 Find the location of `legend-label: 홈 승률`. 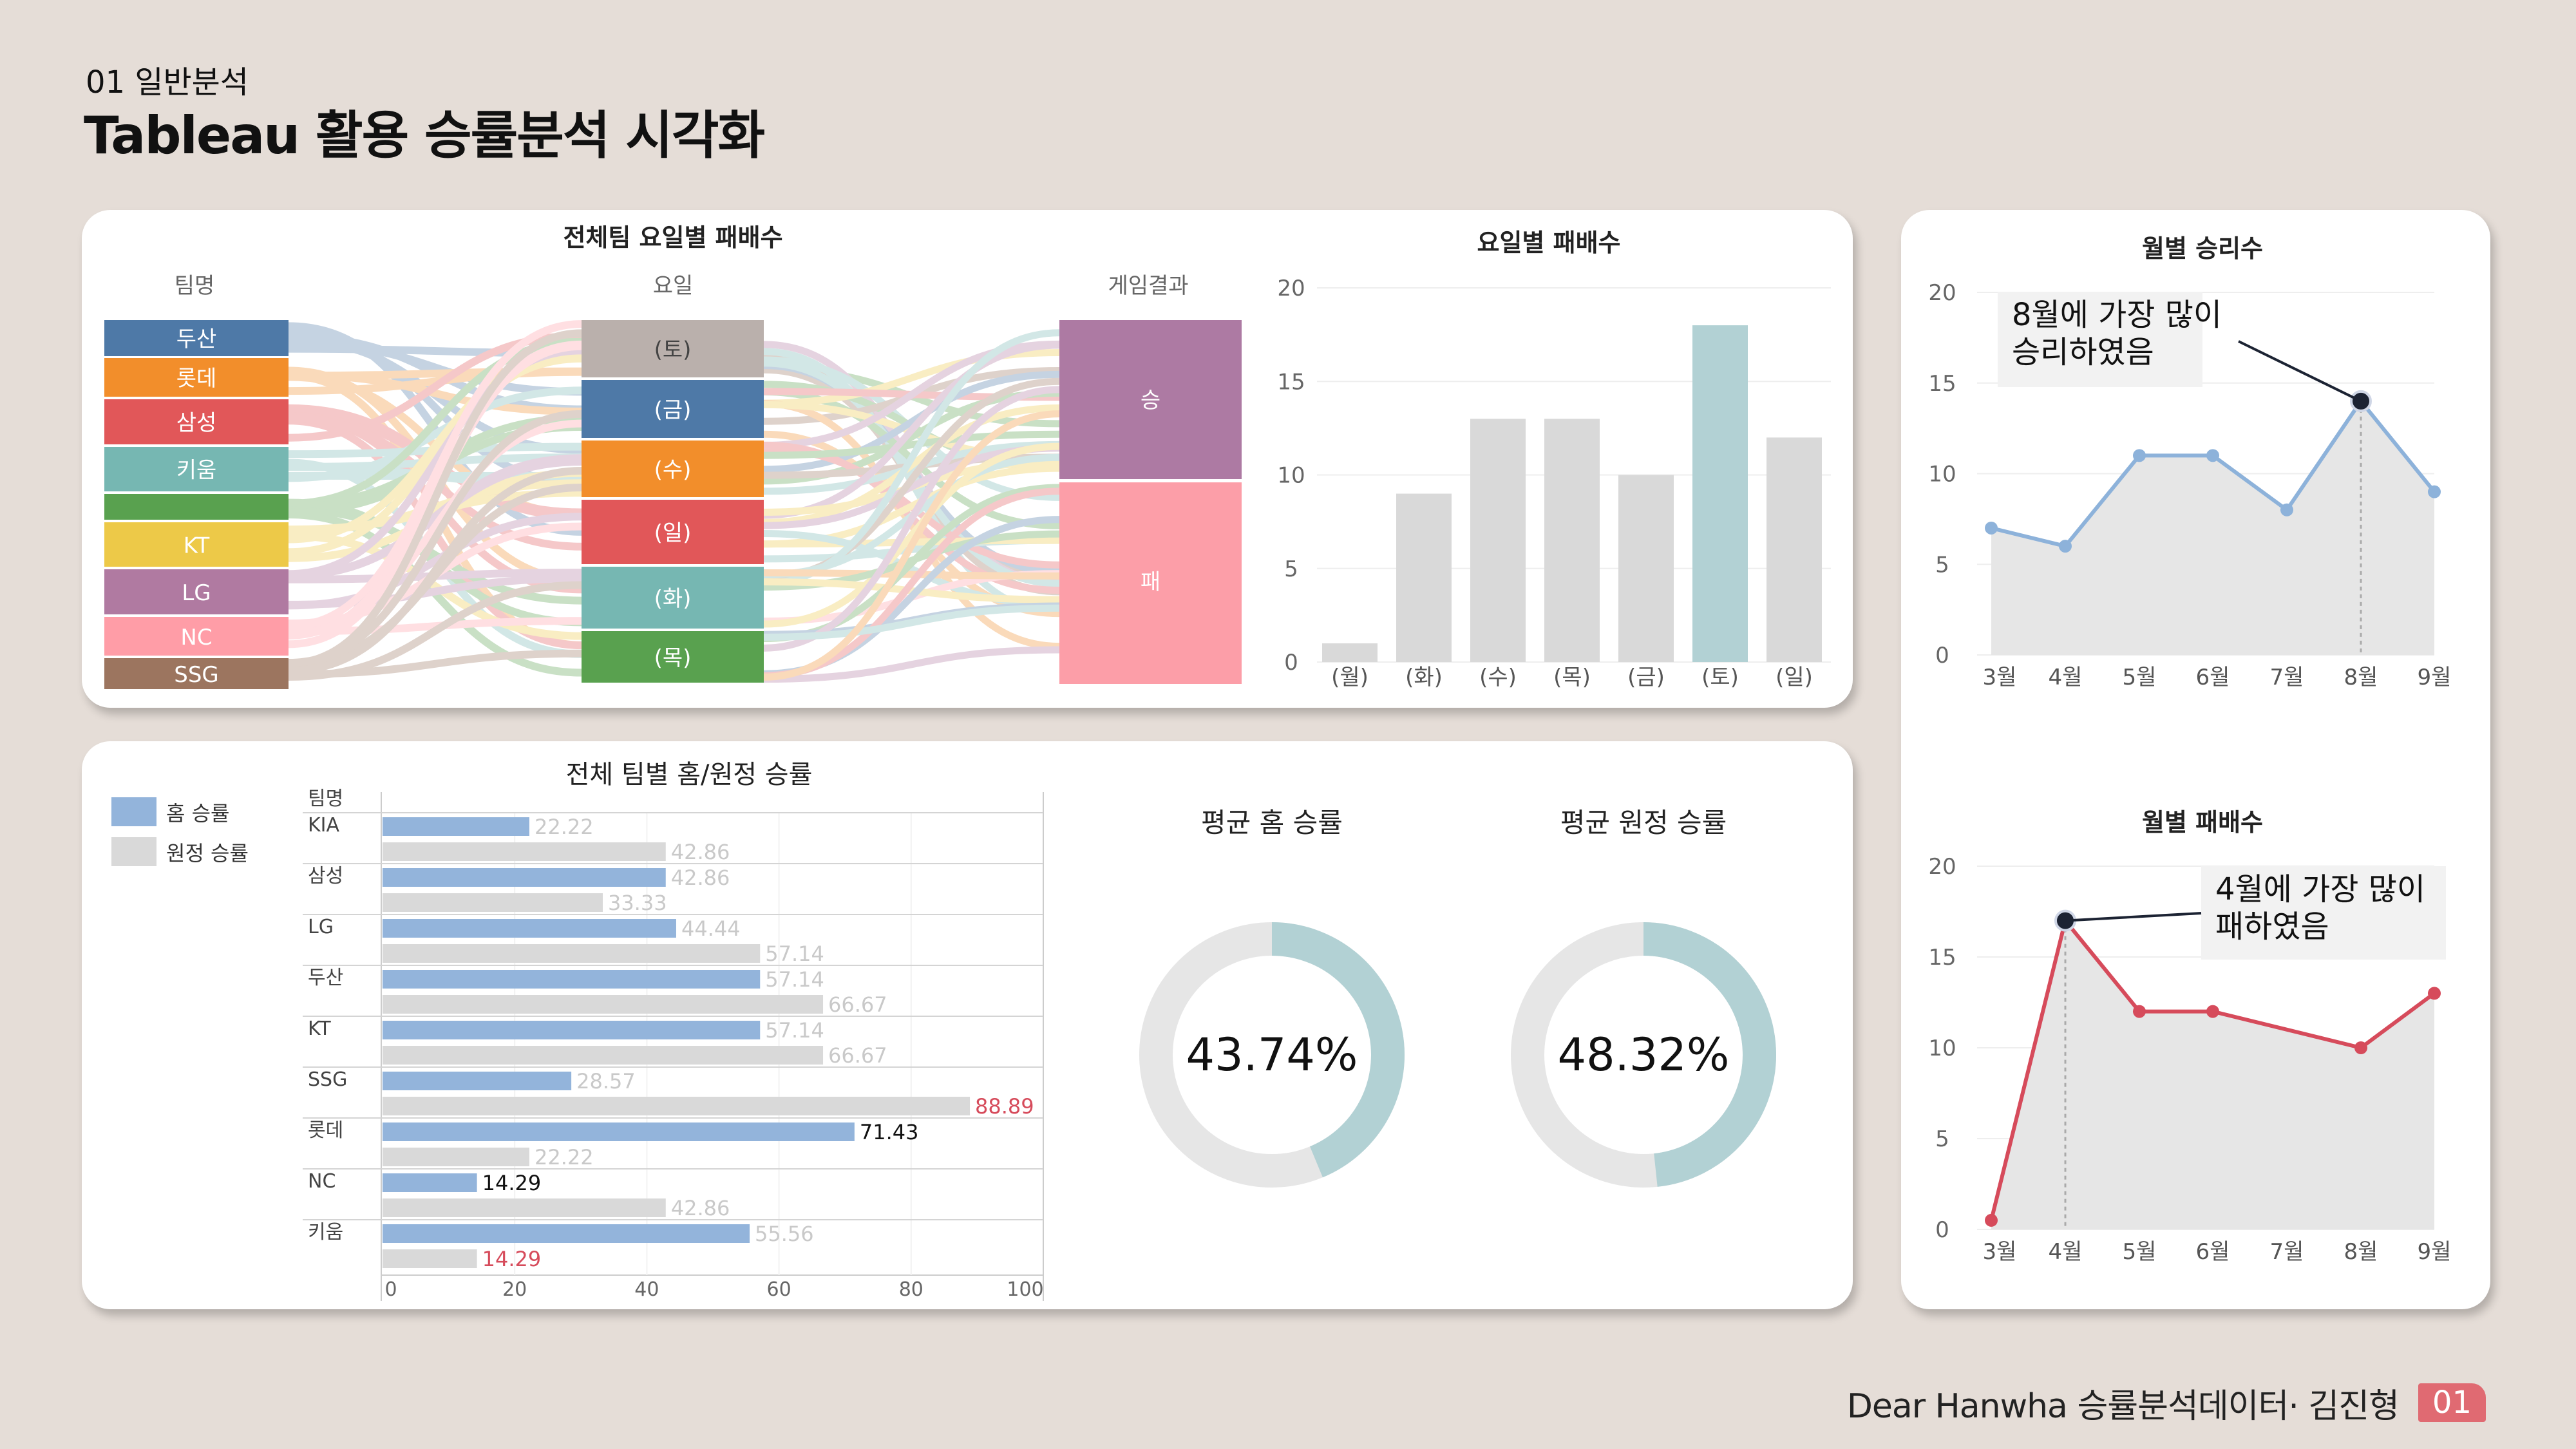

legend-label: 홈 승률 is located at coordinates (198, 813).